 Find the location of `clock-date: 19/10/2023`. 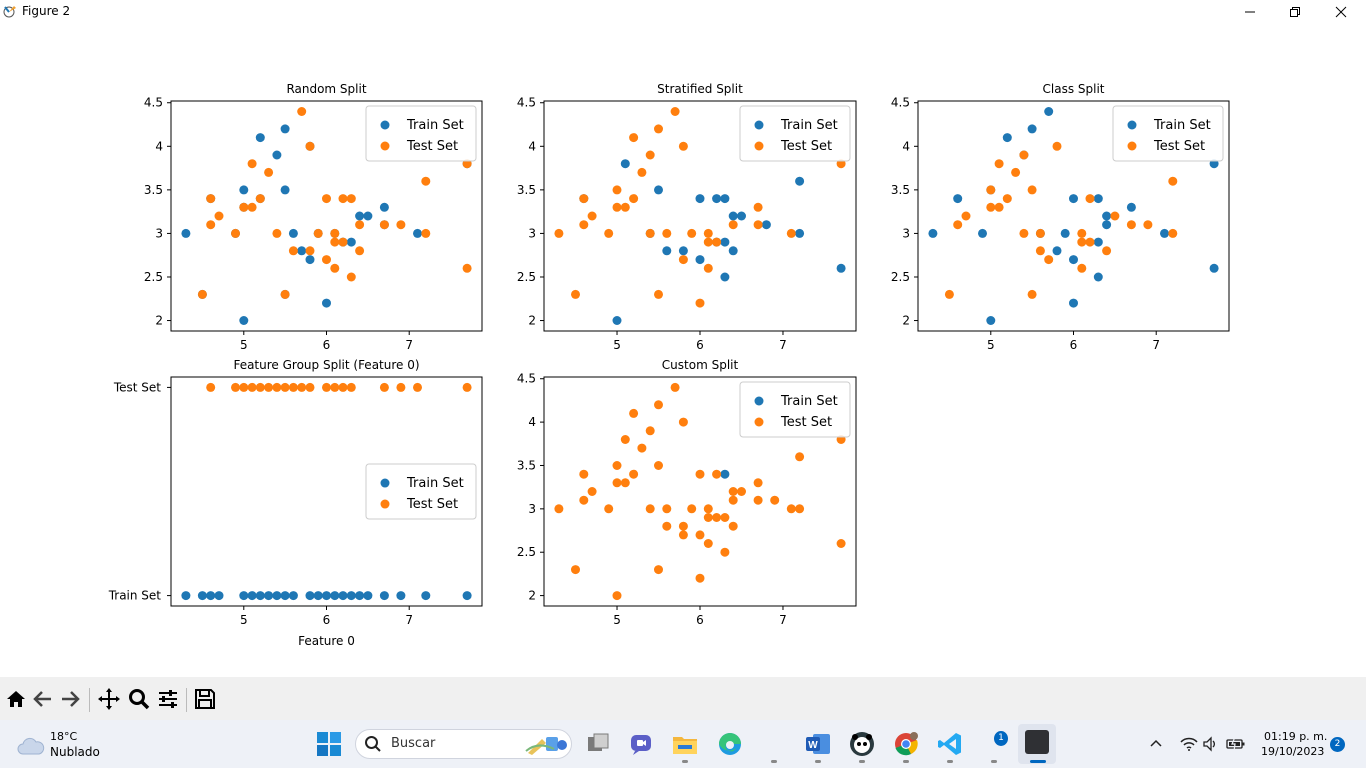

clock-date: 19/10/2023 is located at coordinates (1293, 751).